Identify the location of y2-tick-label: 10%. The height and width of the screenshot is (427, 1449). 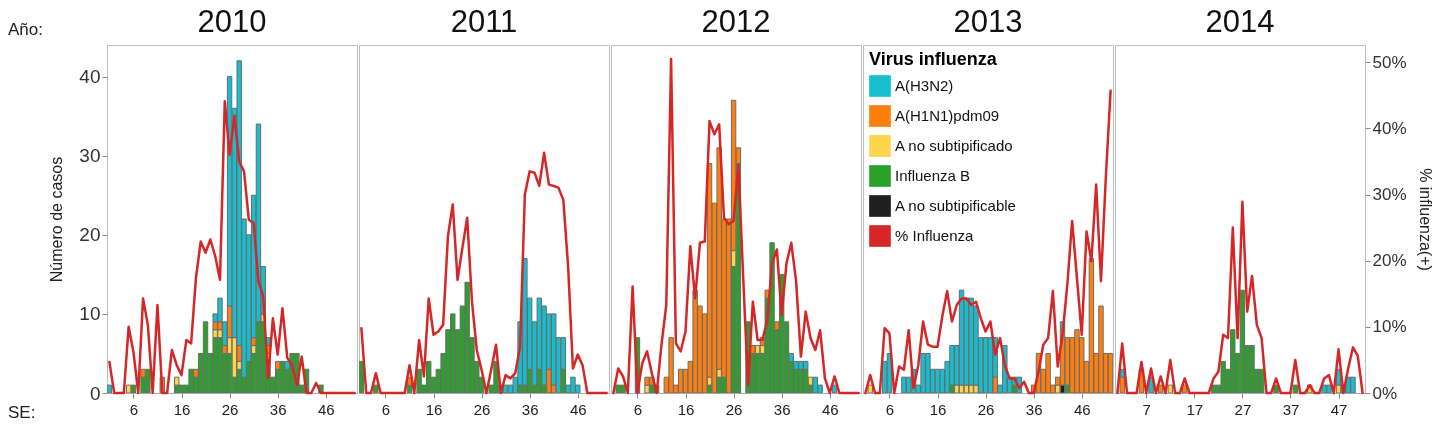
(1389, 327).